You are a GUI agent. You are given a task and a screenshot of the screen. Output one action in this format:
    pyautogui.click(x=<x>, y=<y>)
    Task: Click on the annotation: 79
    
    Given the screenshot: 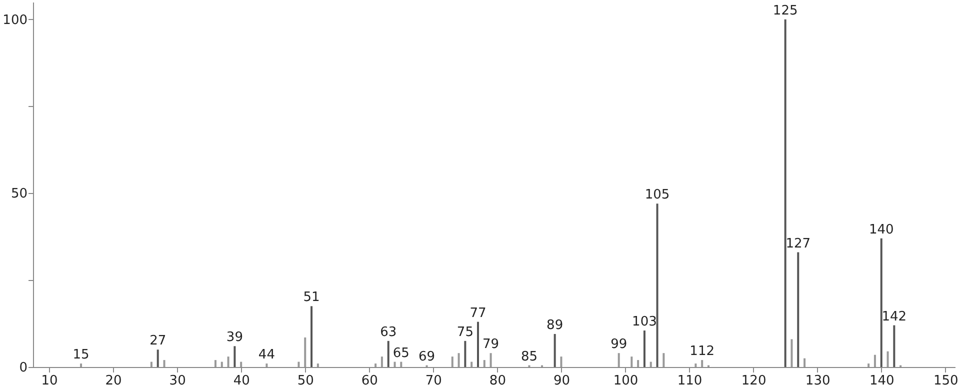 What is the action you would take?
    pyautogui.click(x=491, y=344)
    